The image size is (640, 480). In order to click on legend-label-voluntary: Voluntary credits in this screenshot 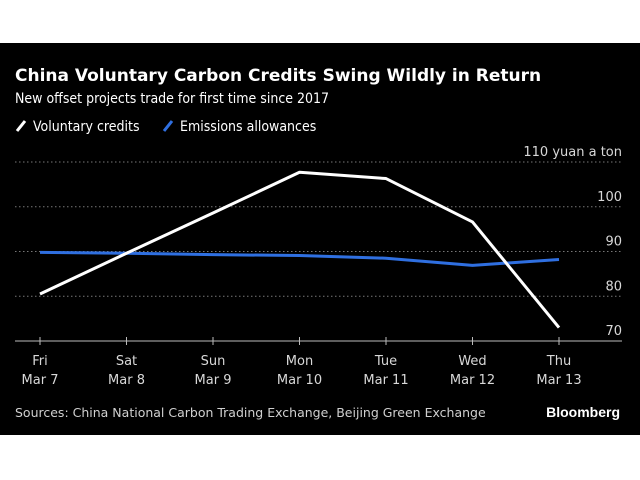, I will do `click(86, 127)`.